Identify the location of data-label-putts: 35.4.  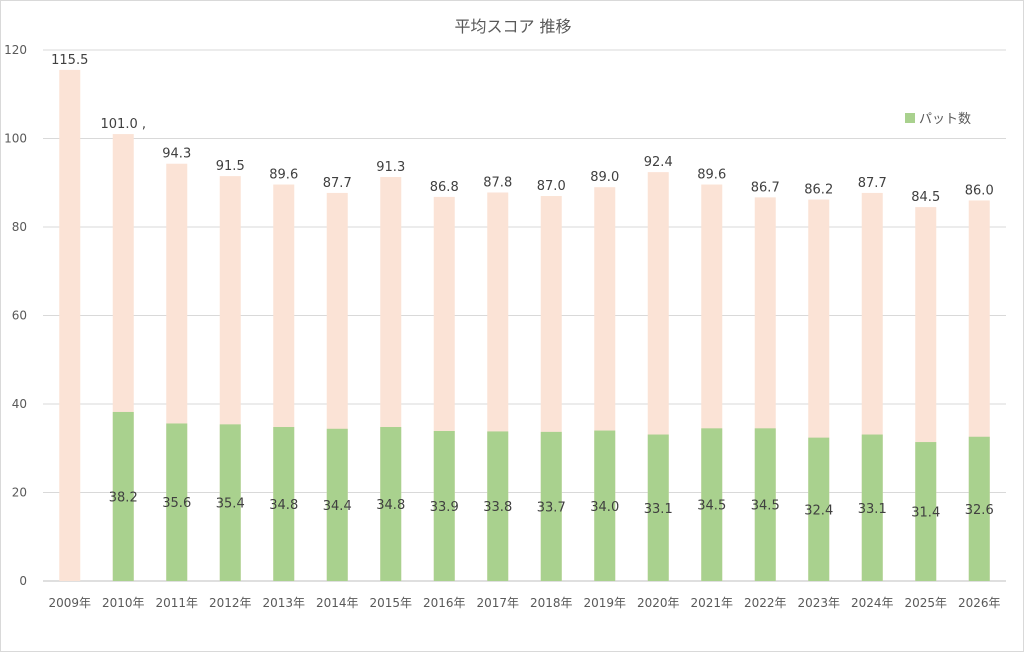
(230, 504).